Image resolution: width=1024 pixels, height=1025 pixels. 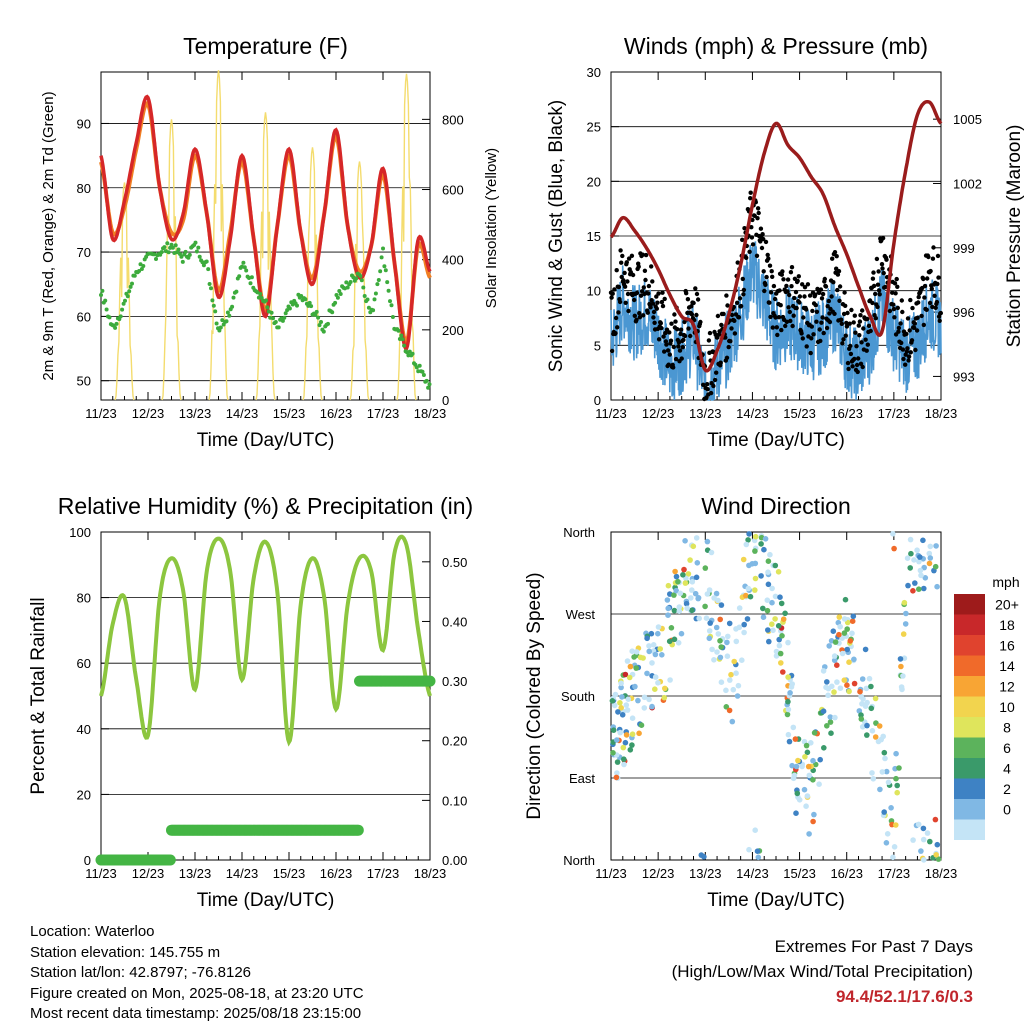 What do you see at coordinates (752, 413) in the screenshot?
I see `x-tick-label: 14/23` at bounding box center [752, 413].